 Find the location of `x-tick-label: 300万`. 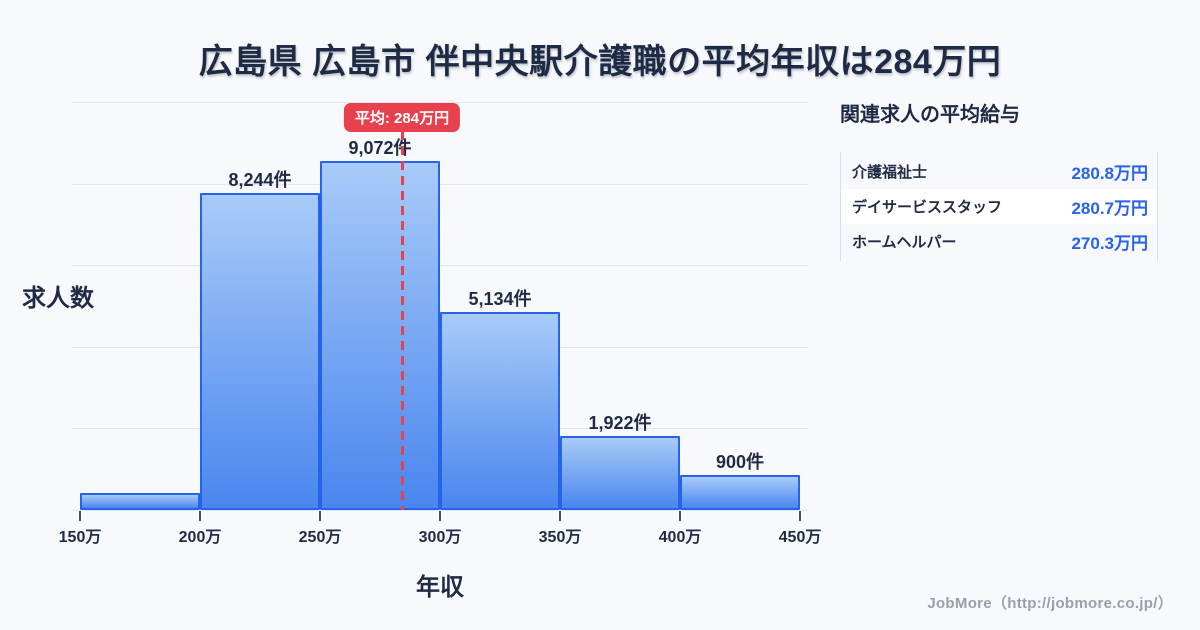

x-tick-label: 300万 is located at coordinates (440, 537).